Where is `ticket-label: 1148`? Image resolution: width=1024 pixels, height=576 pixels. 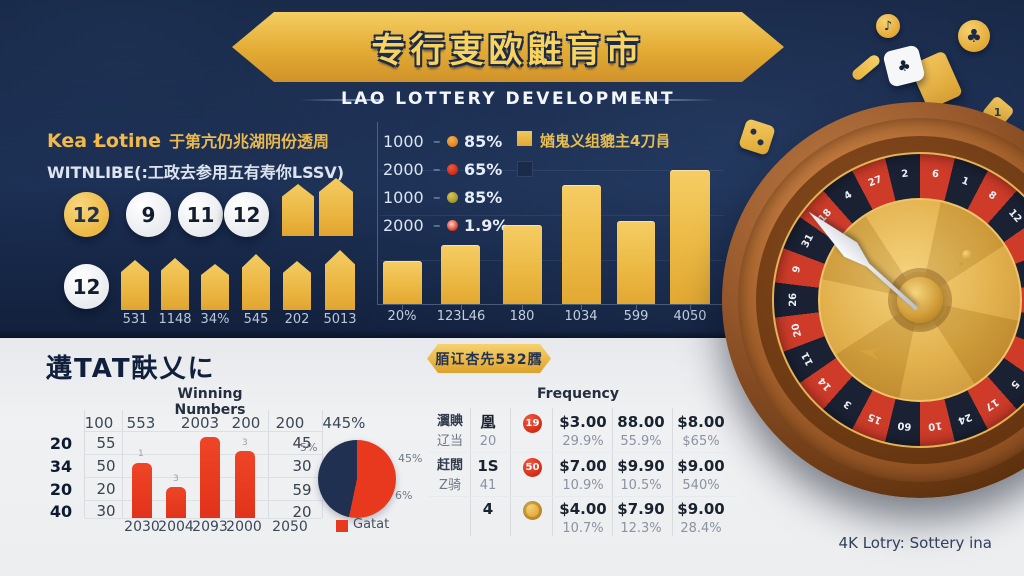 ticket-label: 1148 is located at coordinates (175, 319).